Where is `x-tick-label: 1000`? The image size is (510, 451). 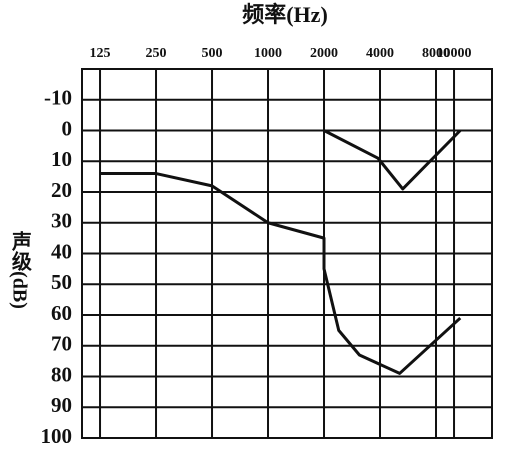 x-tick-label: 1000 is located at coordinates (268, 53).